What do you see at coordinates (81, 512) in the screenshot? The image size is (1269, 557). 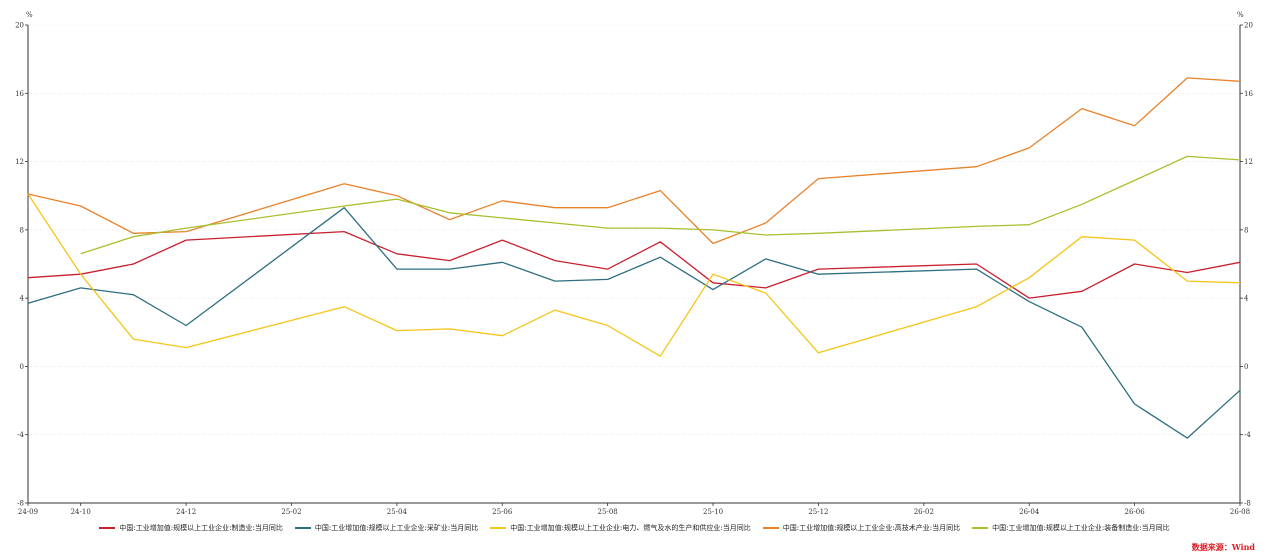 I see `x-tick-label: 24-10` at bounding box center [81, 512].